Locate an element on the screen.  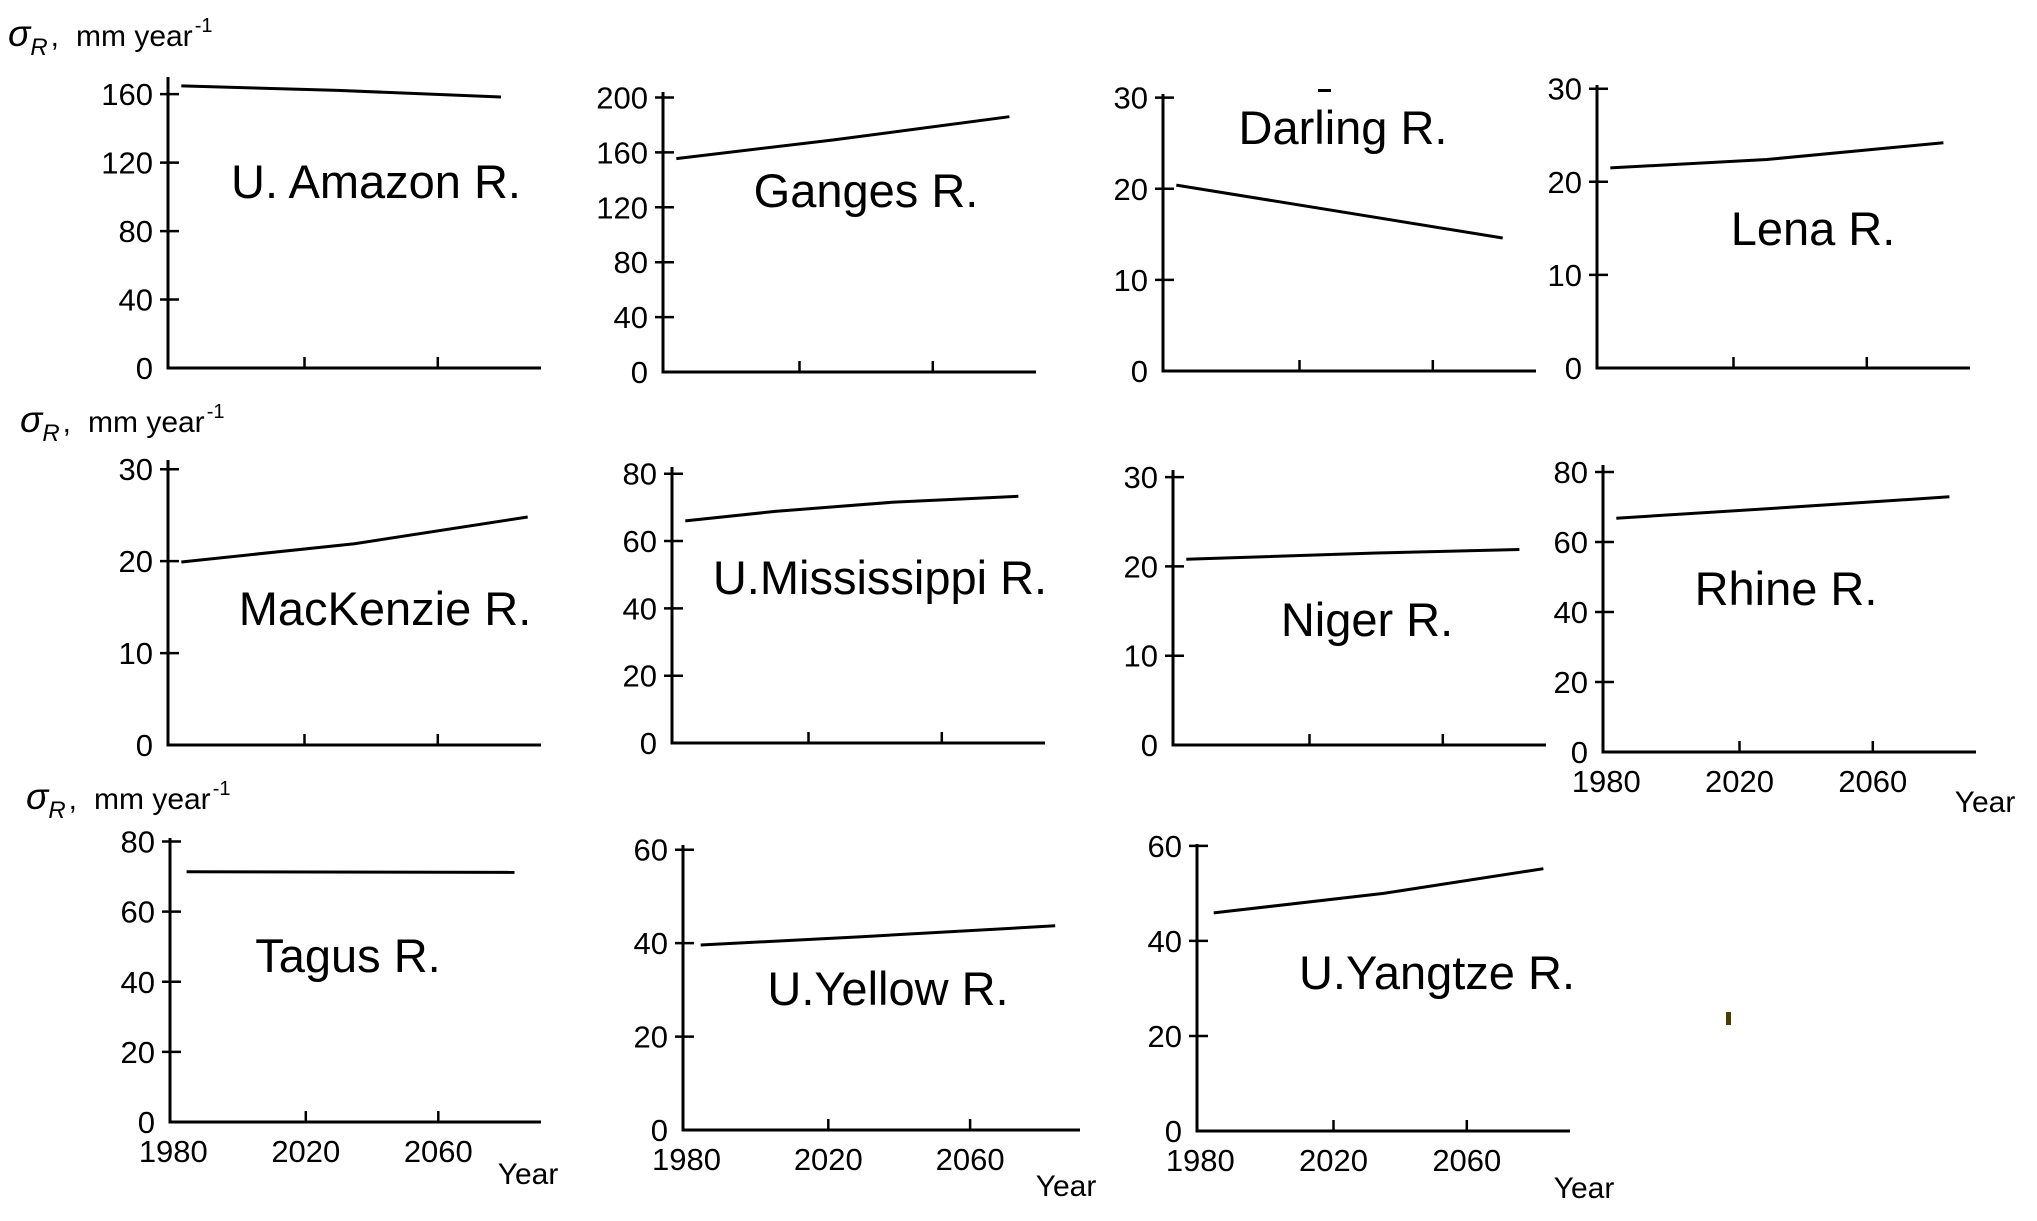
panel-mackenzie-r: 0 10 20 30 MacKenzie R. is located at coordinates (330, 607).